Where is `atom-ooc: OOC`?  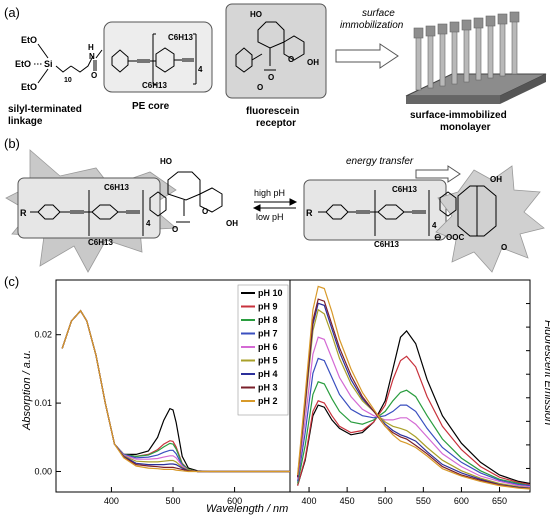
atom-ooc: OOC is located at coordinates (455, 237).